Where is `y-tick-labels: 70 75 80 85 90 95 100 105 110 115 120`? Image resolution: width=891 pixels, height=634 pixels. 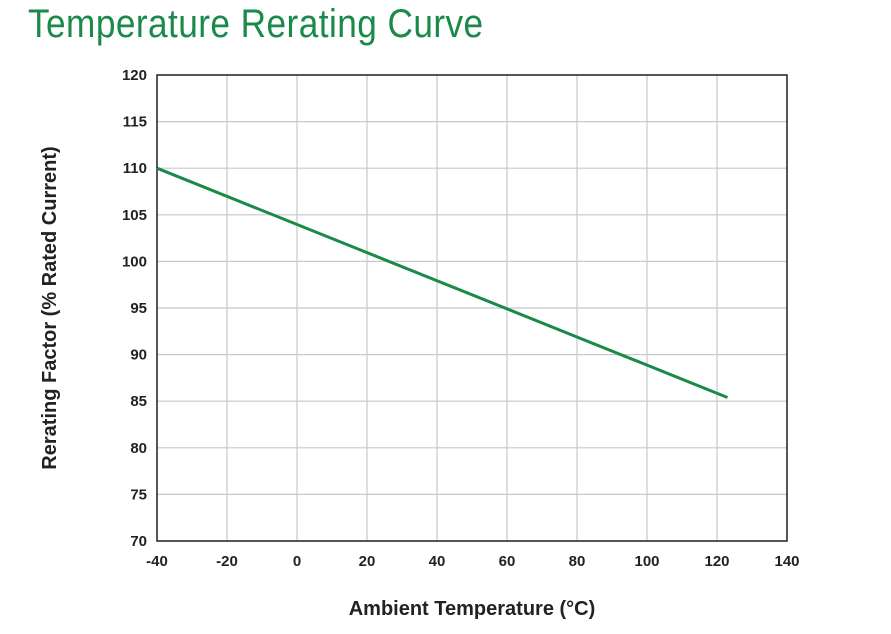
y-tick-labels: 70 75 80 85 90 95 100 105 110 115 120 is located at coordinates (134, 308).